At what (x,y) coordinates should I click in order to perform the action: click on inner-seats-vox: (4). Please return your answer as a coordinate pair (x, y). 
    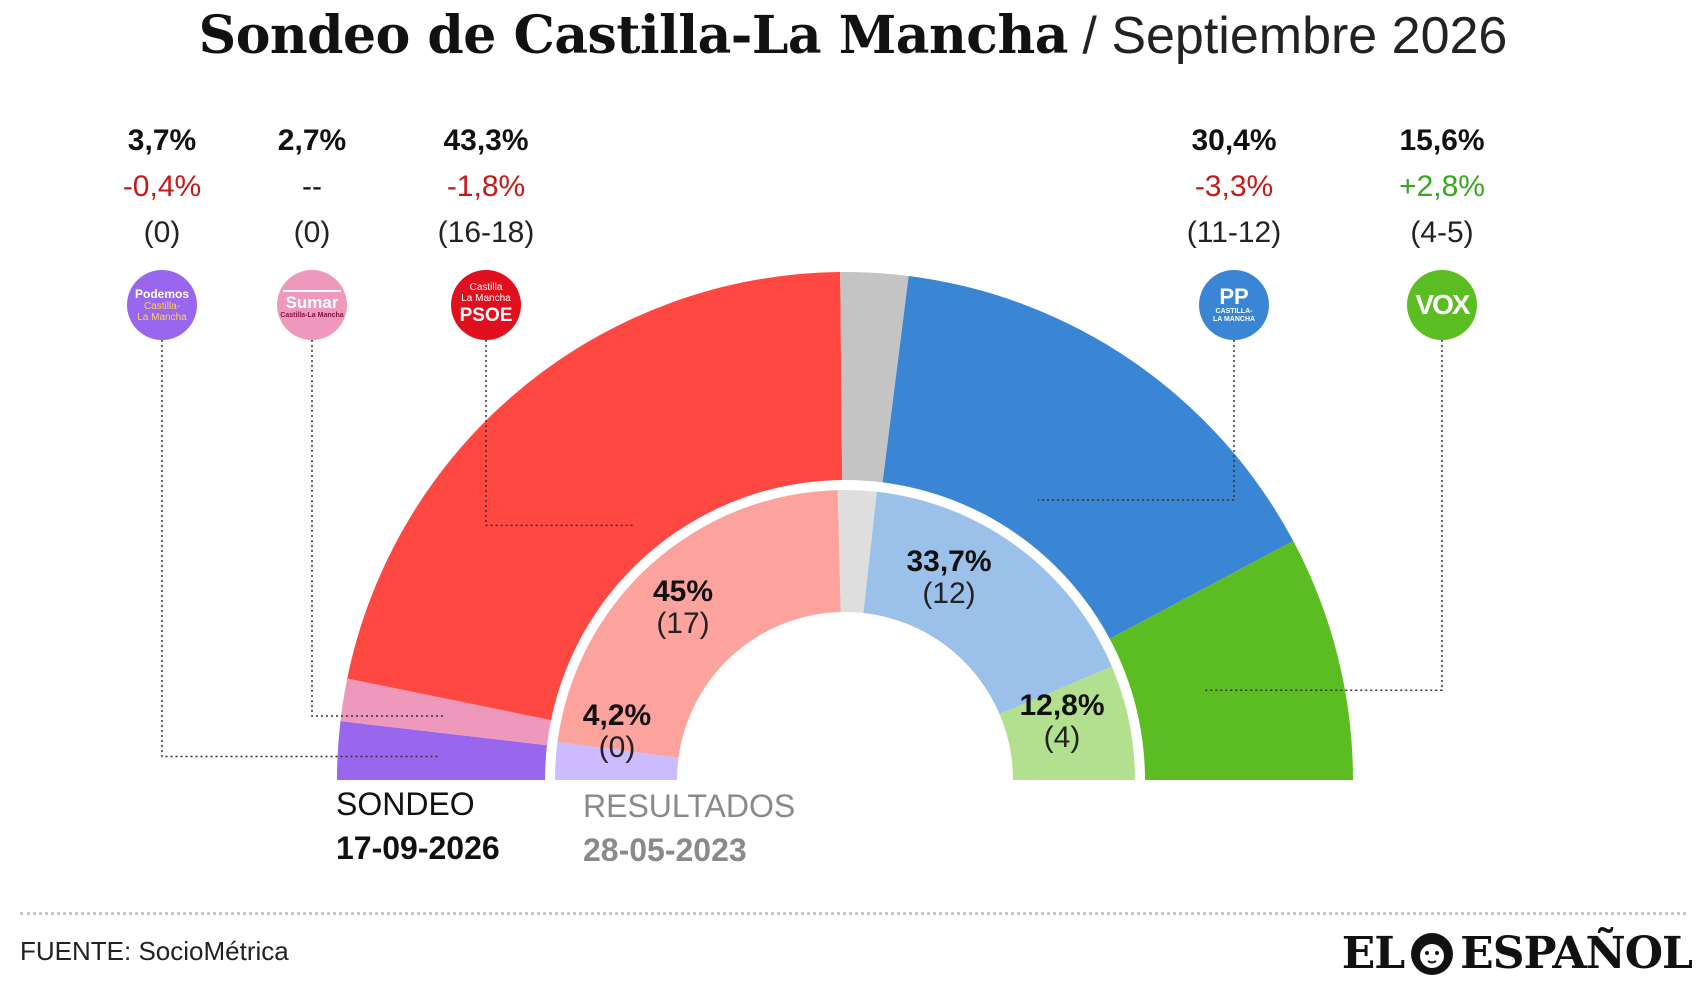
    Looking at the image, I should click on (1062, 737).